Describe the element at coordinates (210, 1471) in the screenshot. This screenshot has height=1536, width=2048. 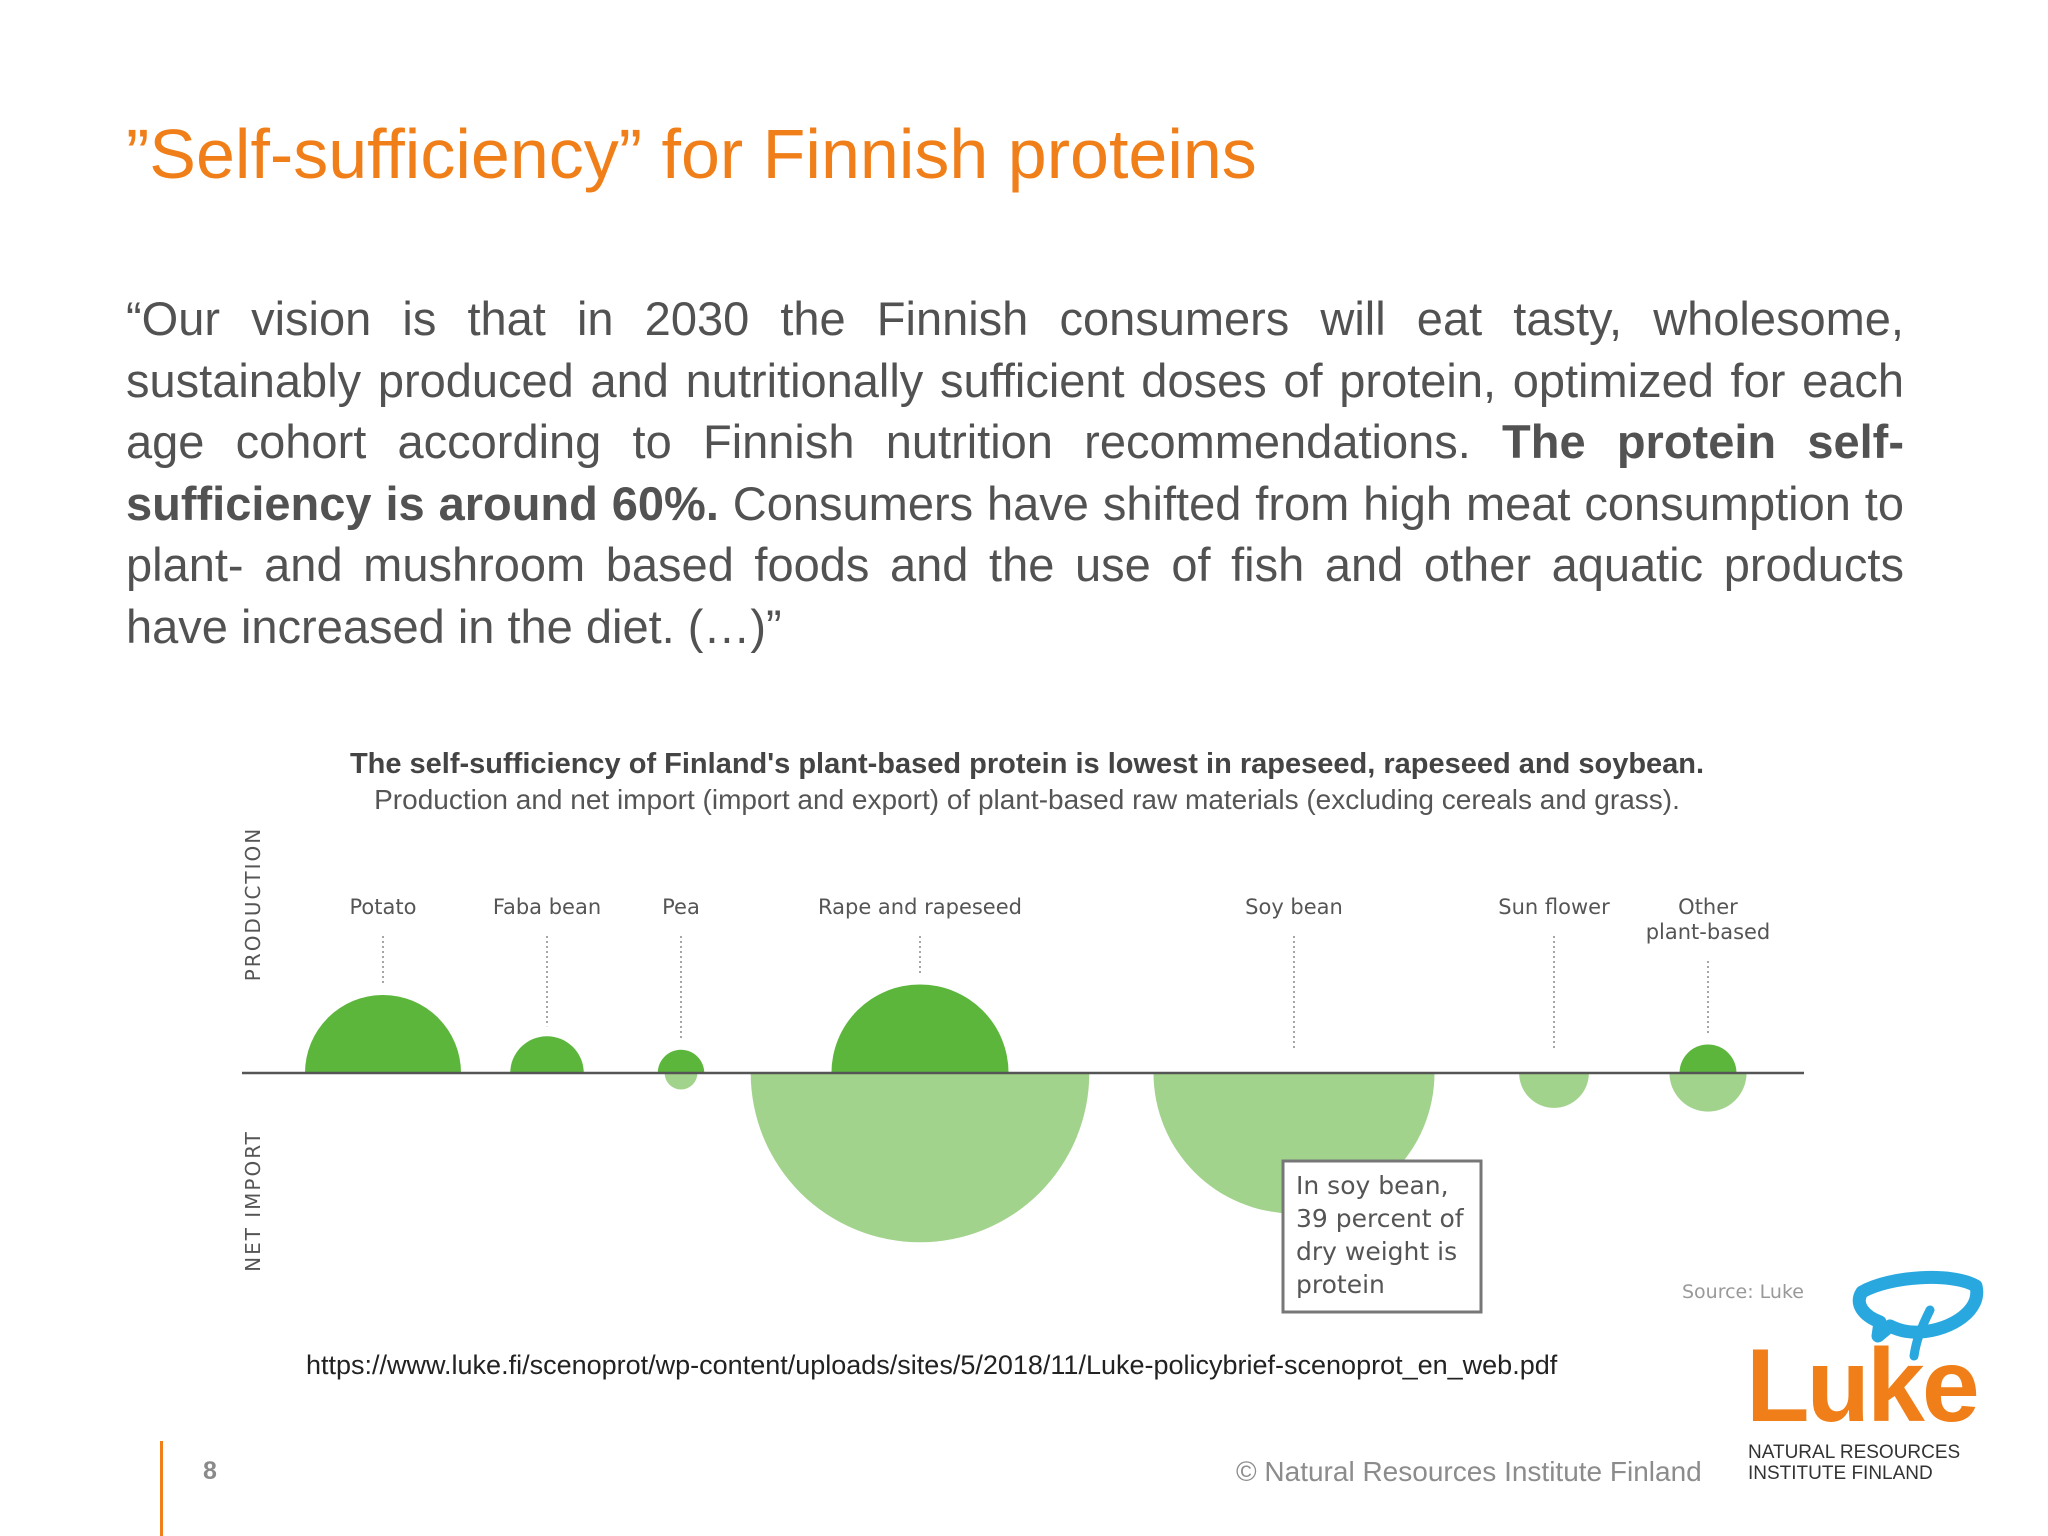
I see `page-number: 8` at that location.